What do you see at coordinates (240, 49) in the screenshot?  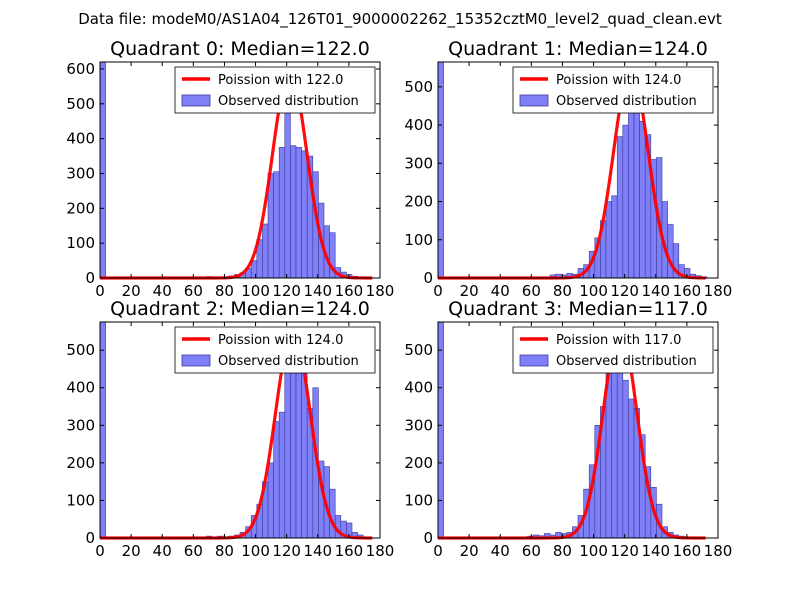 I see `chart-title: Quadrant 0: Median=122.0` at bounding box center [240, 49].